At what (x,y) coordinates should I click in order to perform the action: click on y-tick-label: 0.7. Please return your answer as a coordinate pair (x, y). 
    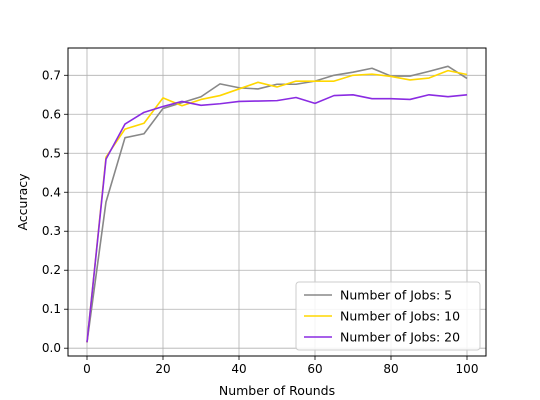
    Looking at the image, I should click on (51, 75).